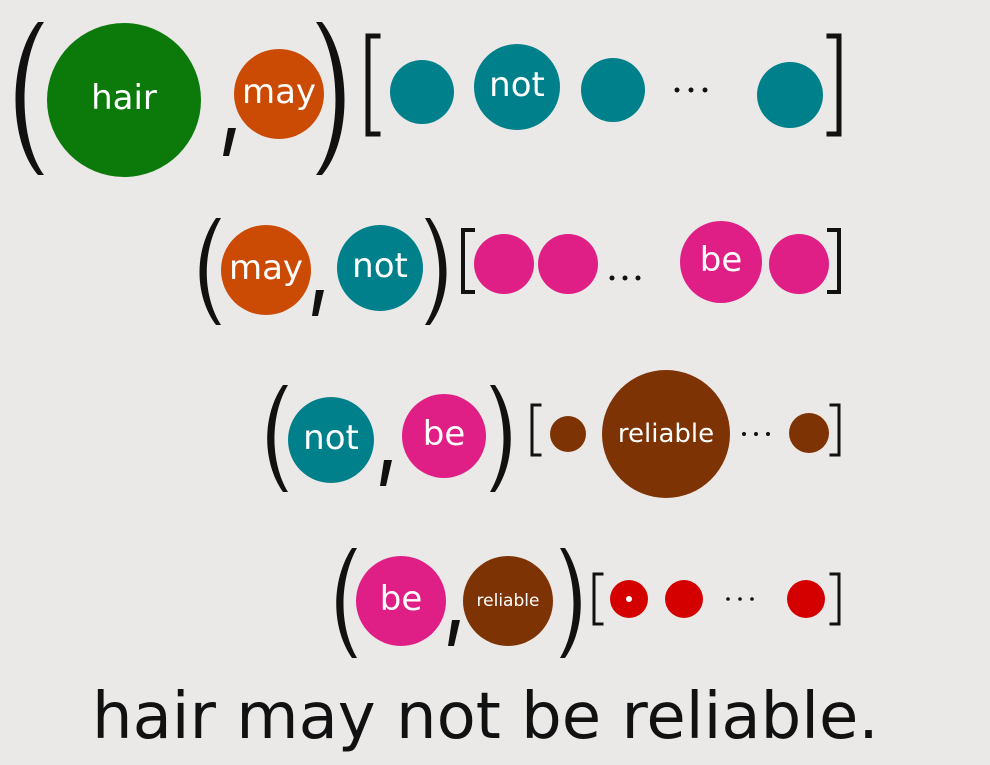 This screenshot has height=765, width=990. I want to click on label-hair: hair, so click(124, 98).